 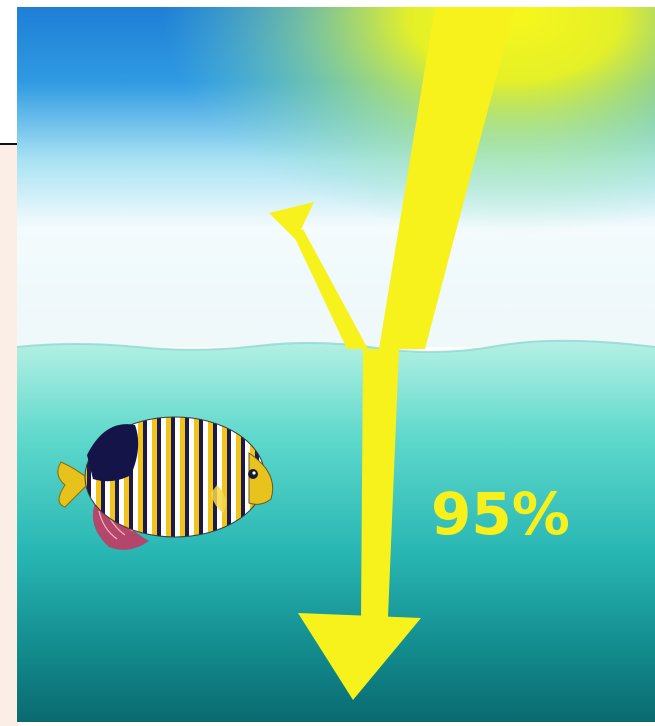 I want to click on transmitted-percent-label: 95%, so click(x=500, y=514).